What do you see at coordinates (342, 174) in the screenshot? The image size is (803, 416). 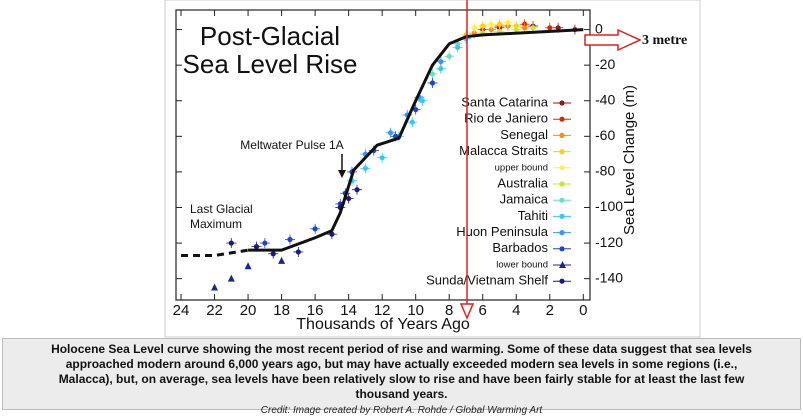 I see `annotation-arrowhead` at bounding box center [342, 174].